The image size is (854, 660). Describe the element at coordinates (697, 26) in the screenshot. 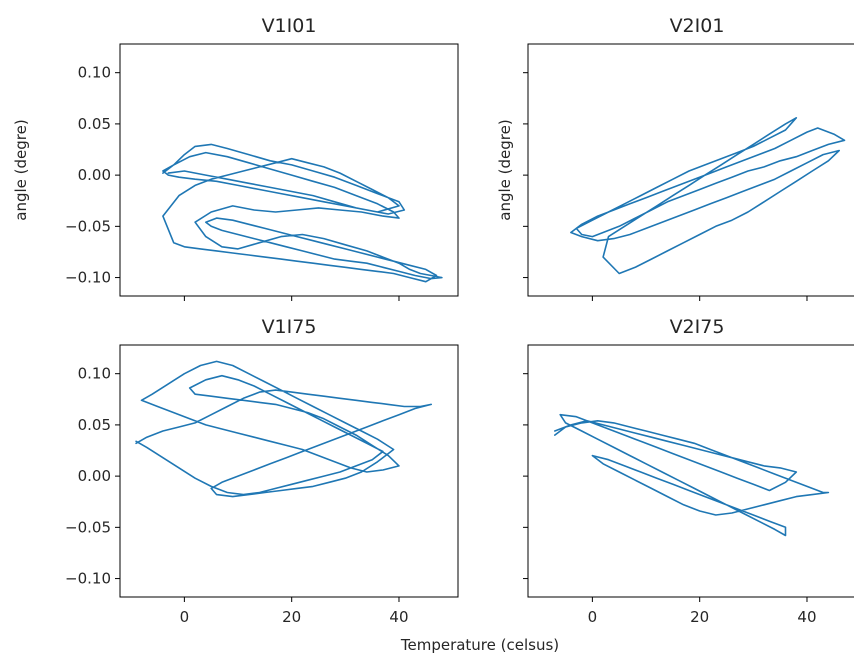

I see `subplot-title: V2I01` at that location.